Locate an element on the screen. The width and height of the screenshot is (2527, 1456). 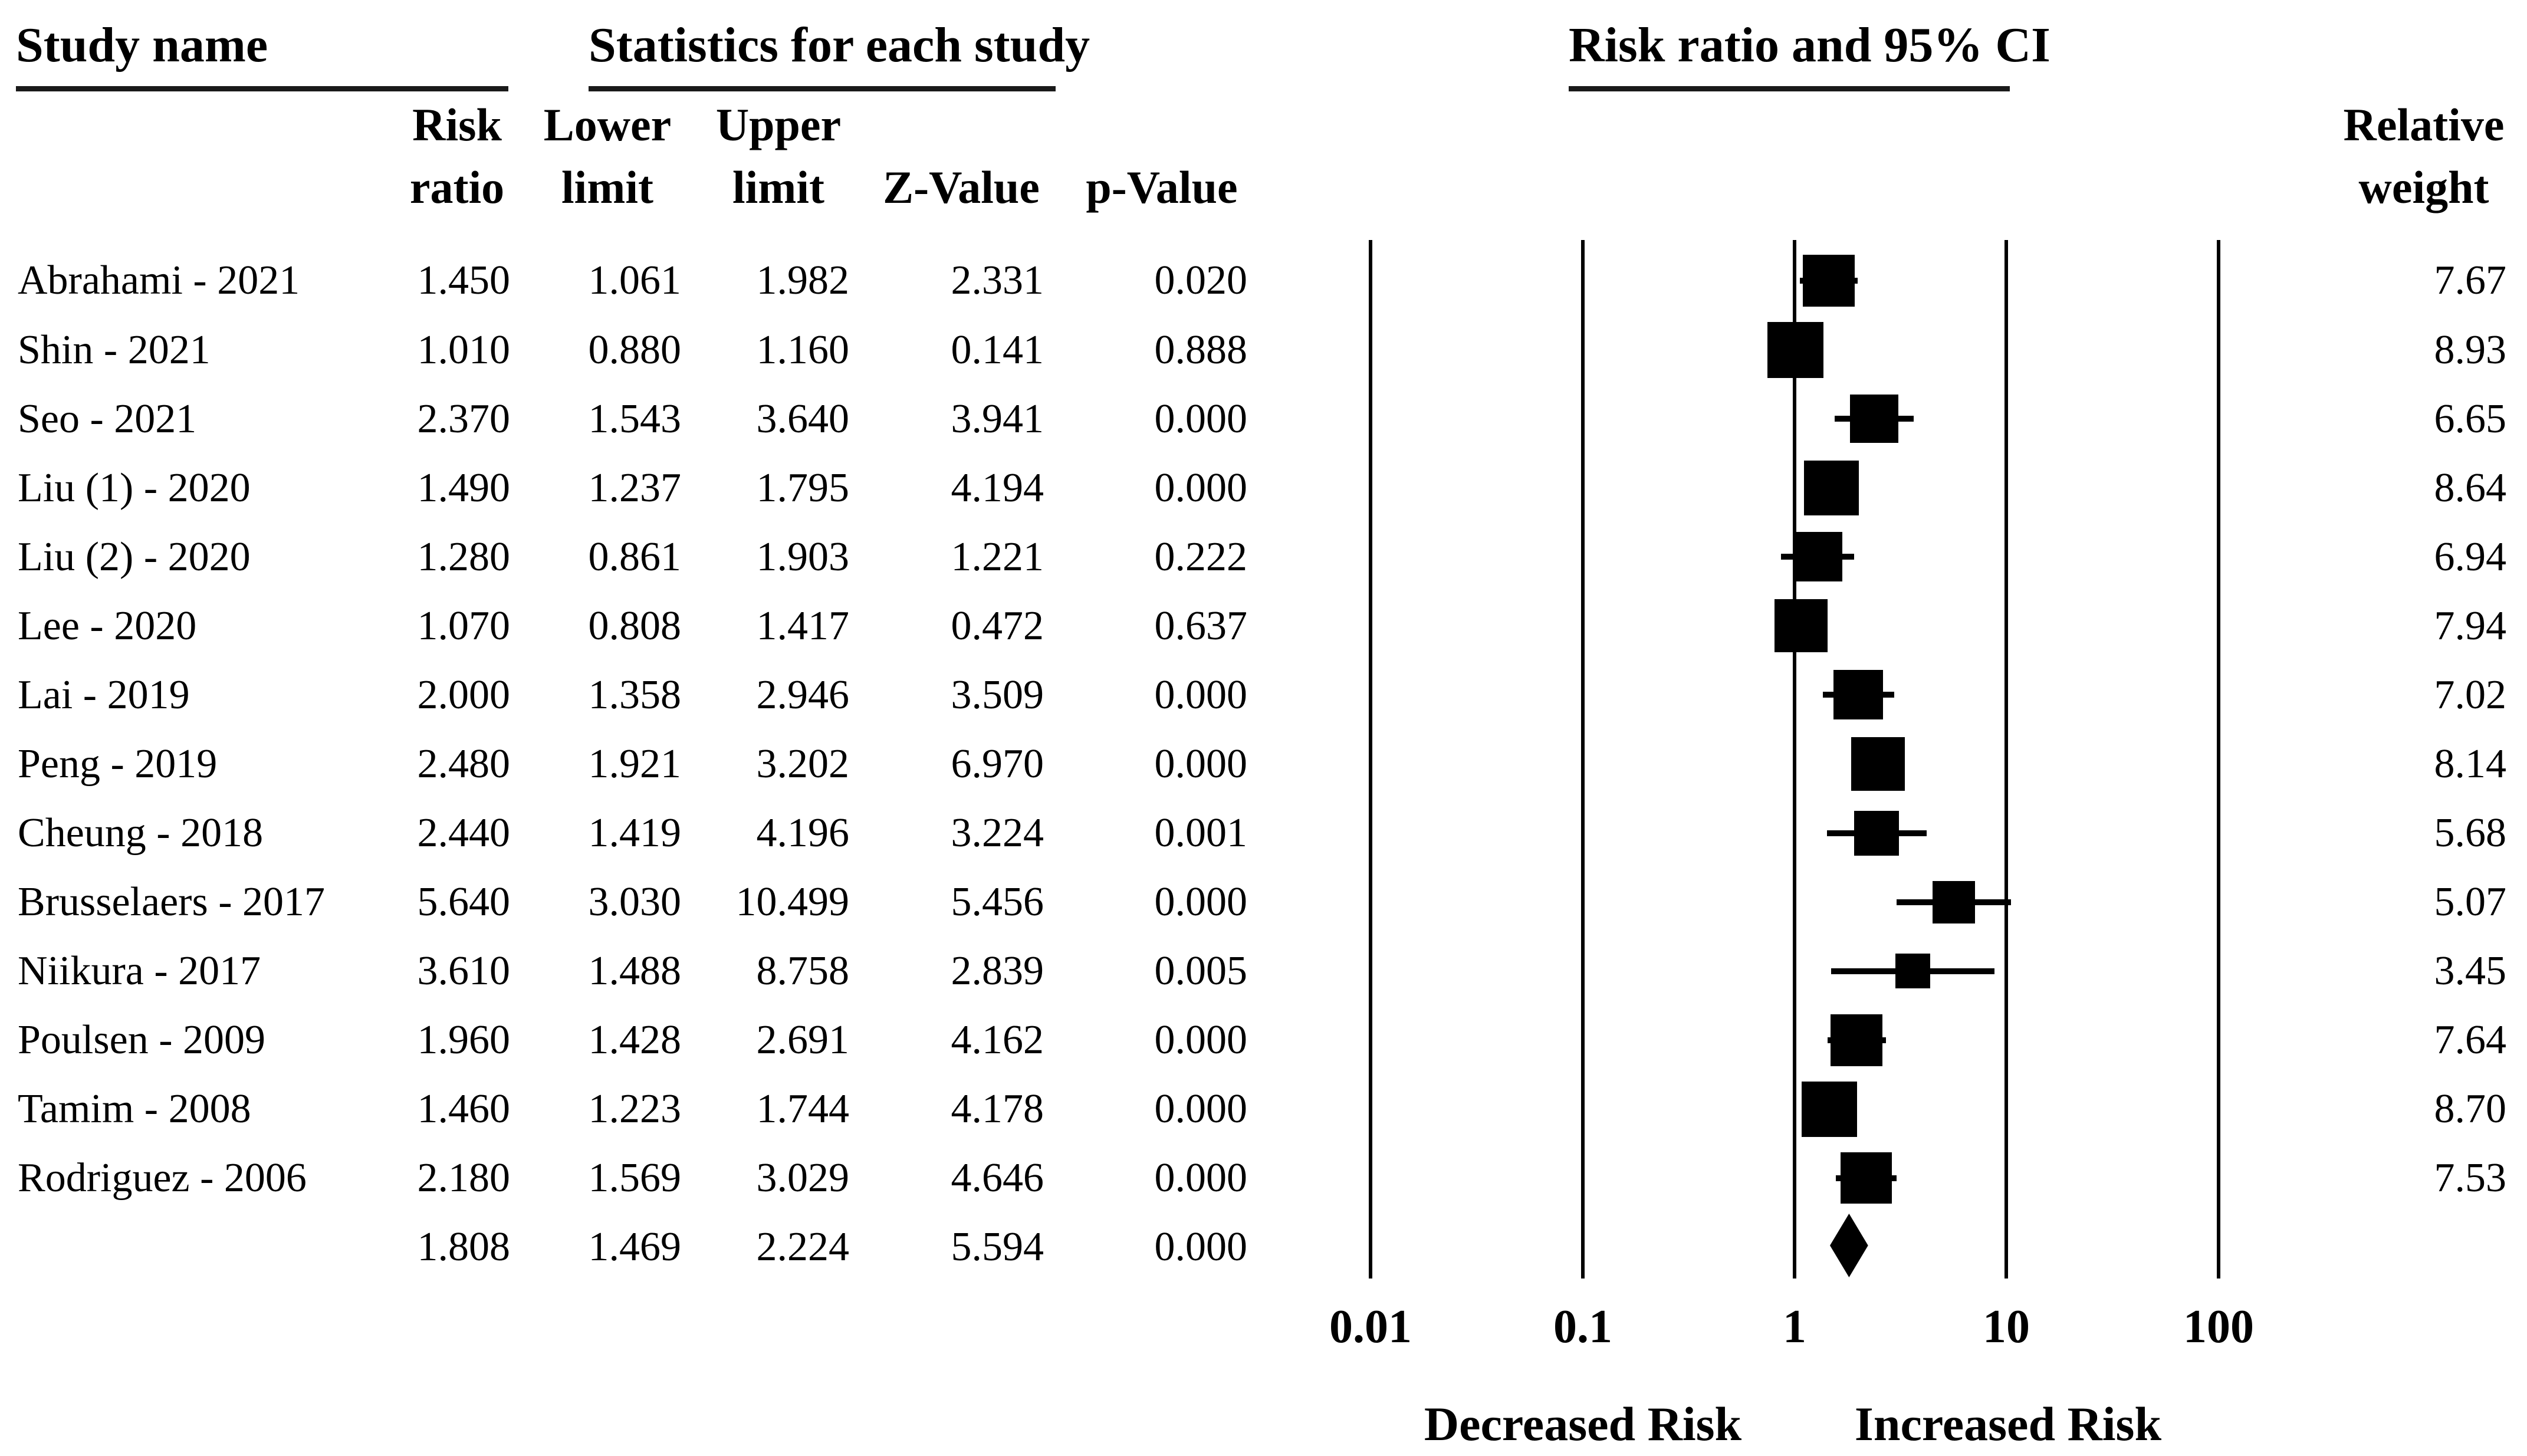
col-upper-limit-line2: limit is located at coordinates (778, 187).